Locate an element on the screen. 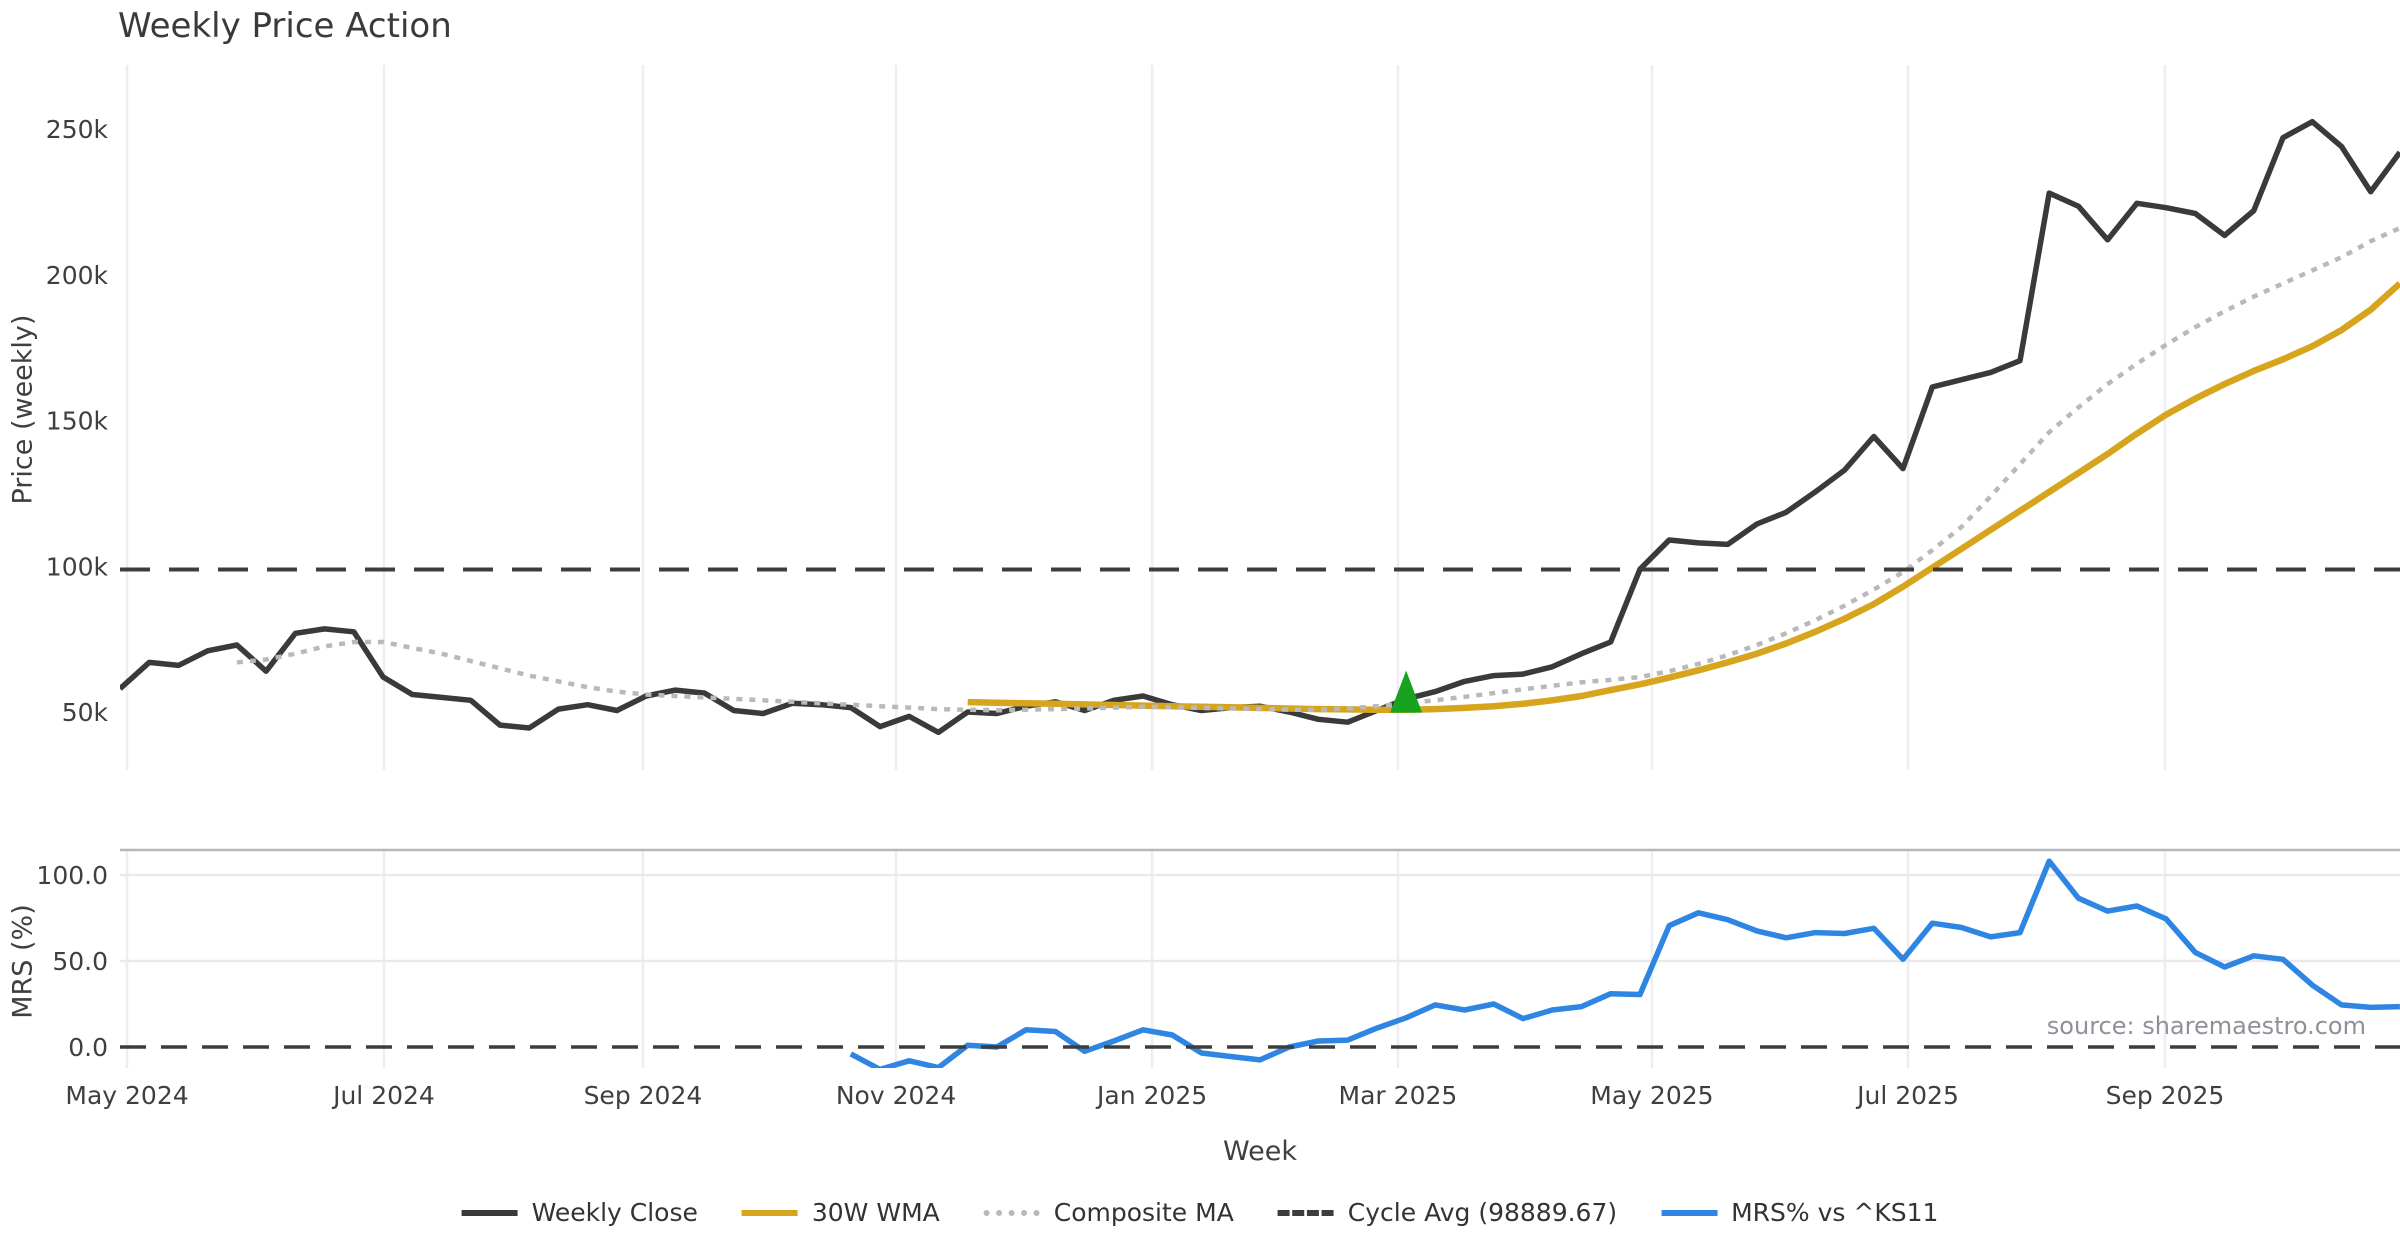 The image size is (2400, 1260). legend-label: Weekly Close is located at coordinates (614, 1212).